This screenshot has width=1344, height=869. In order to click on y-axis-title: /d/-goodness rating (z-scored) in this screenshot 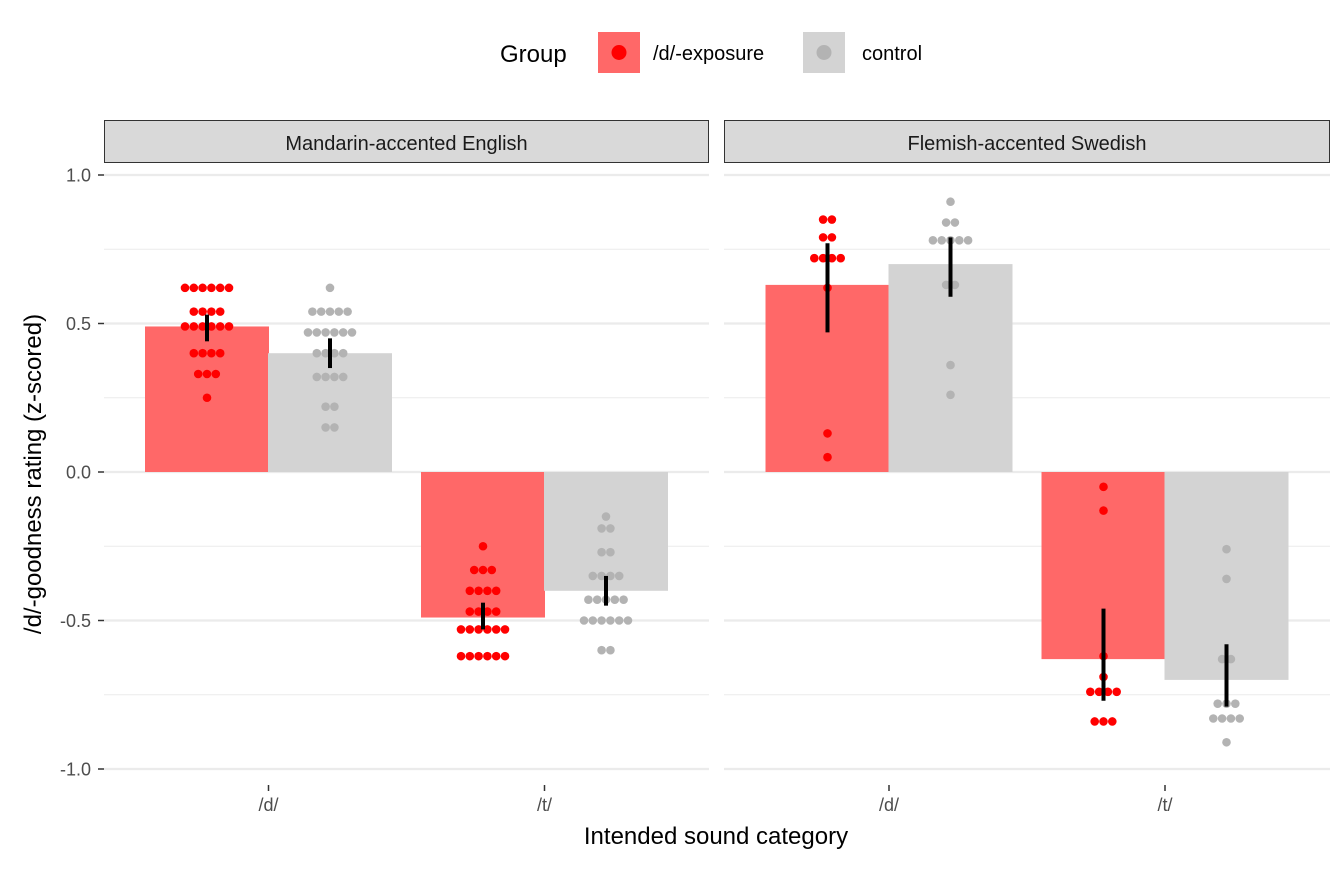, I will do `click(33, 474)`.